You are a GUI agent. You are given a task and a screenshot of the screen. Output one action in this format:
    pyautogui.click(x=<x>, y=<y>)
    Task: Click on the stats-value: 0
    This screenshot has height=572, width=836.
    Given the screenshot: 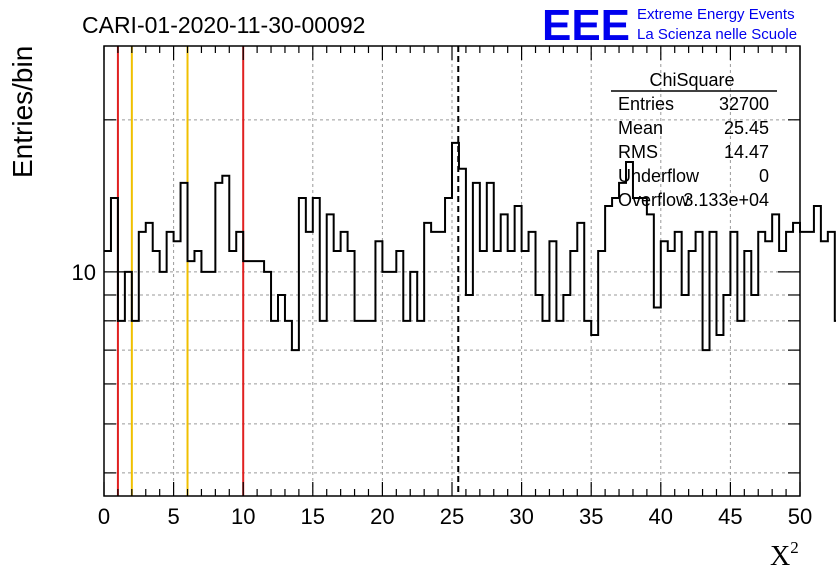 What is the action you would take?
    pyautogui.click(x=764, y=176)
    